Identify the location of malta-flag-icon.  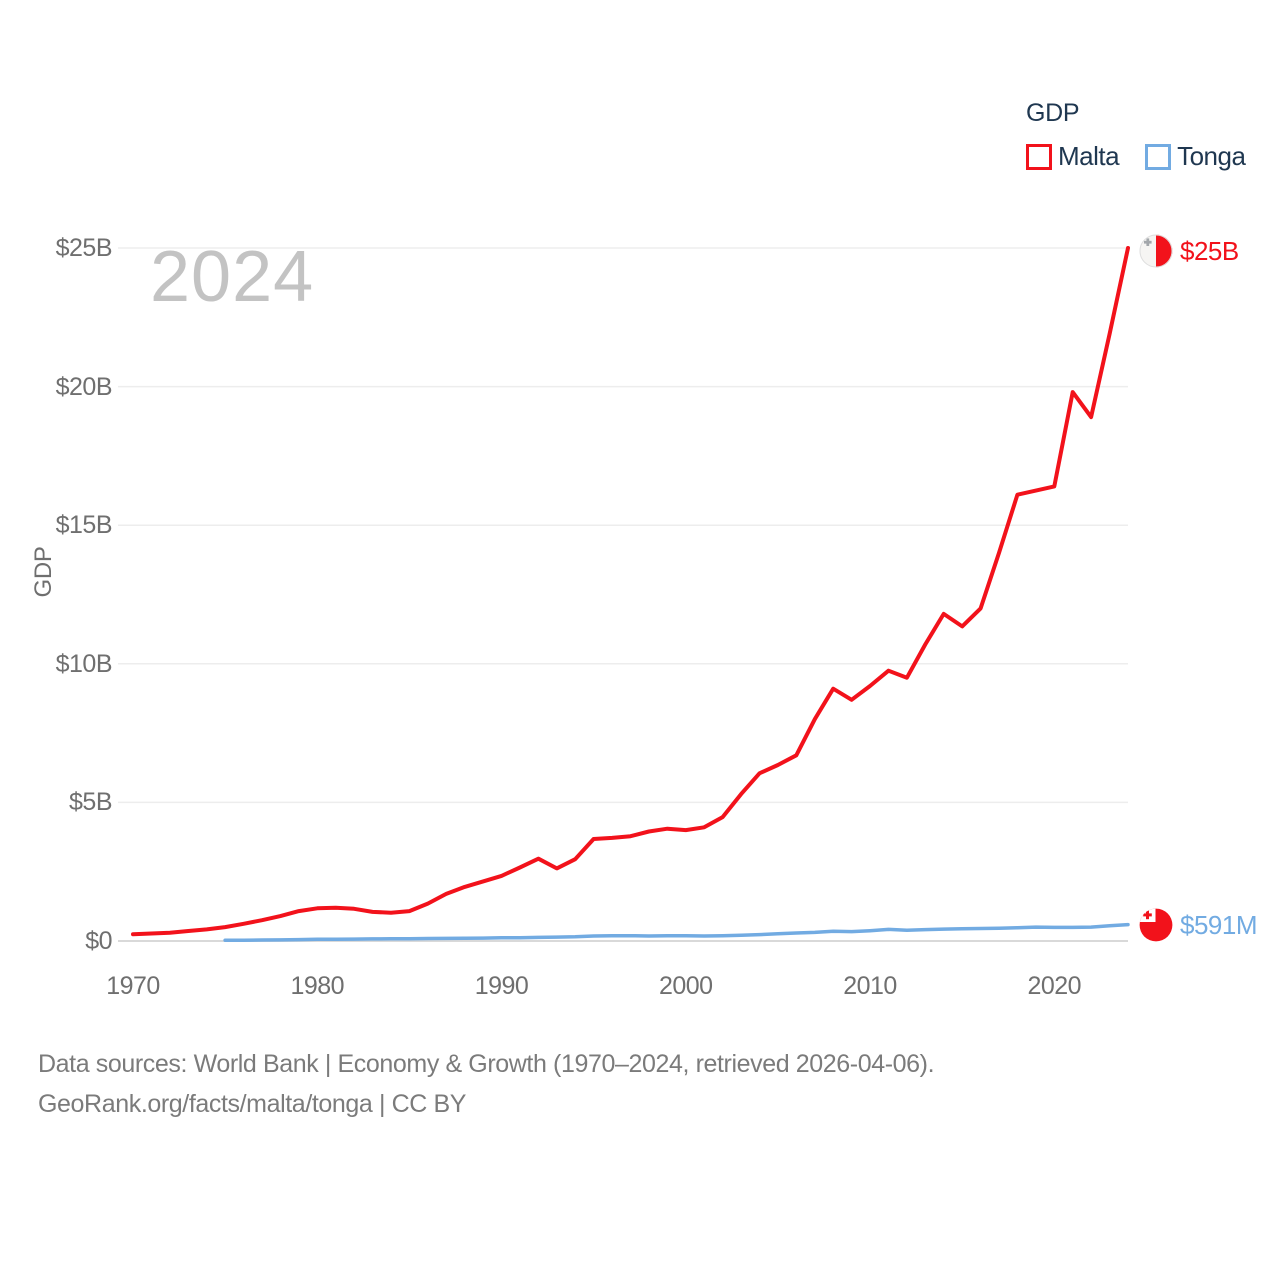
(1156, 251).